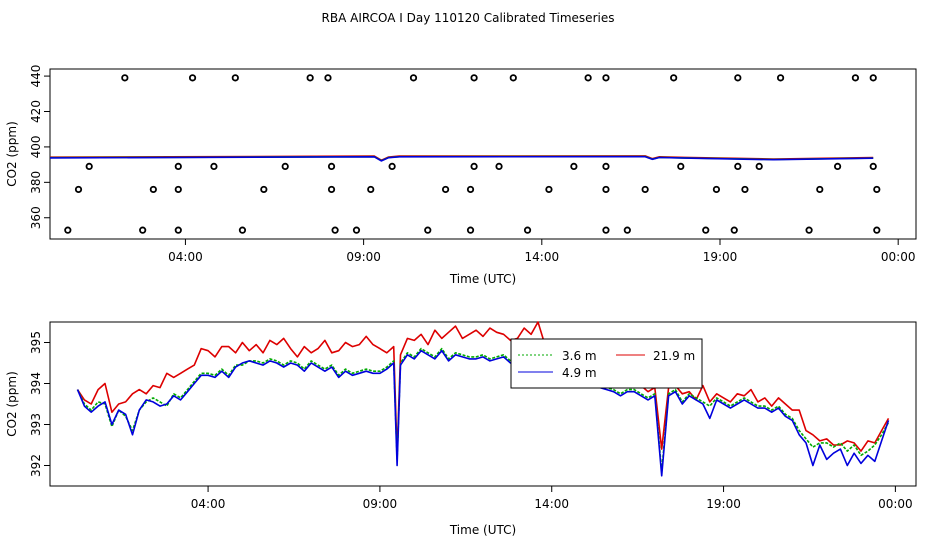 This screenshot has width=936, height=540. Describe the element at coordinates (551, 504) in the screenshot. I see `p2-x-tick-label: 14:00` at that location.